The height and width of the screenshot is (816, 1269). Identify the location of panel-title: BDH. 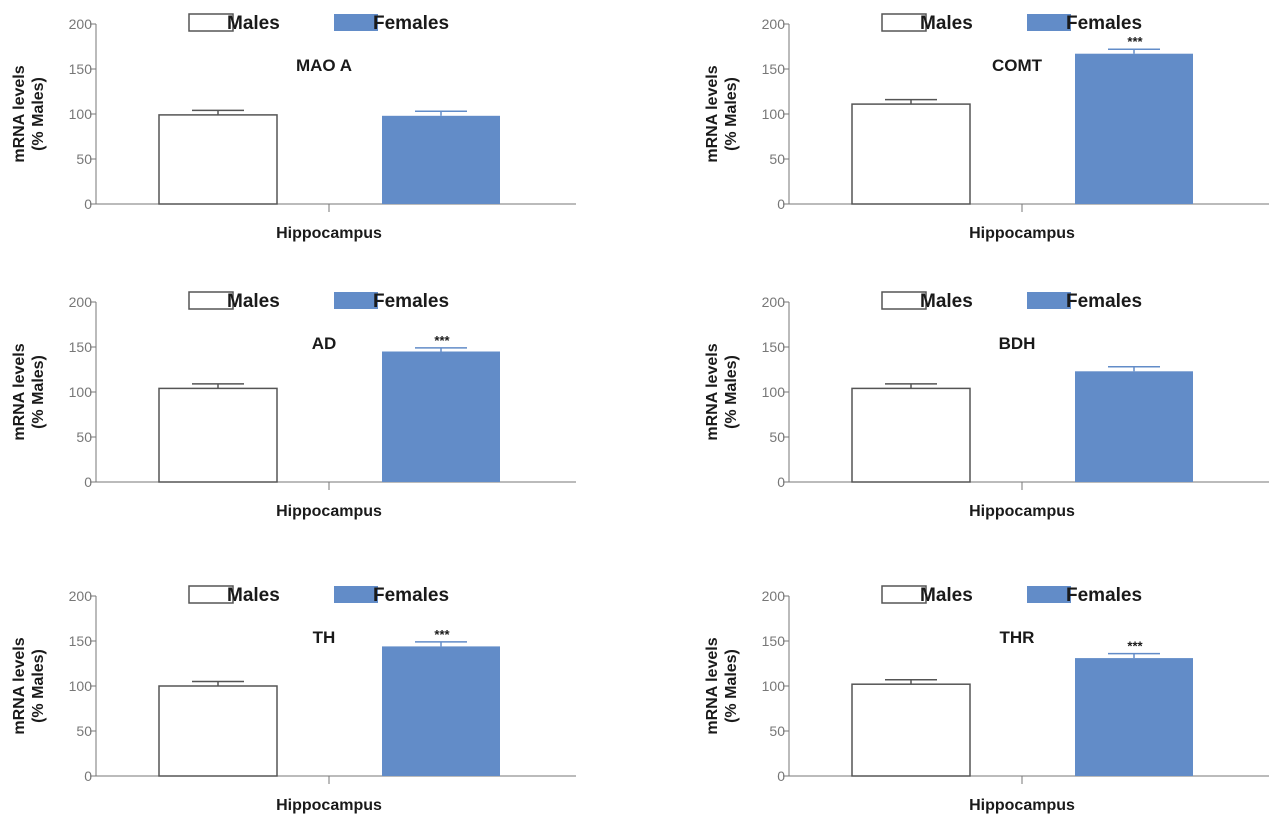
(1017, 343).